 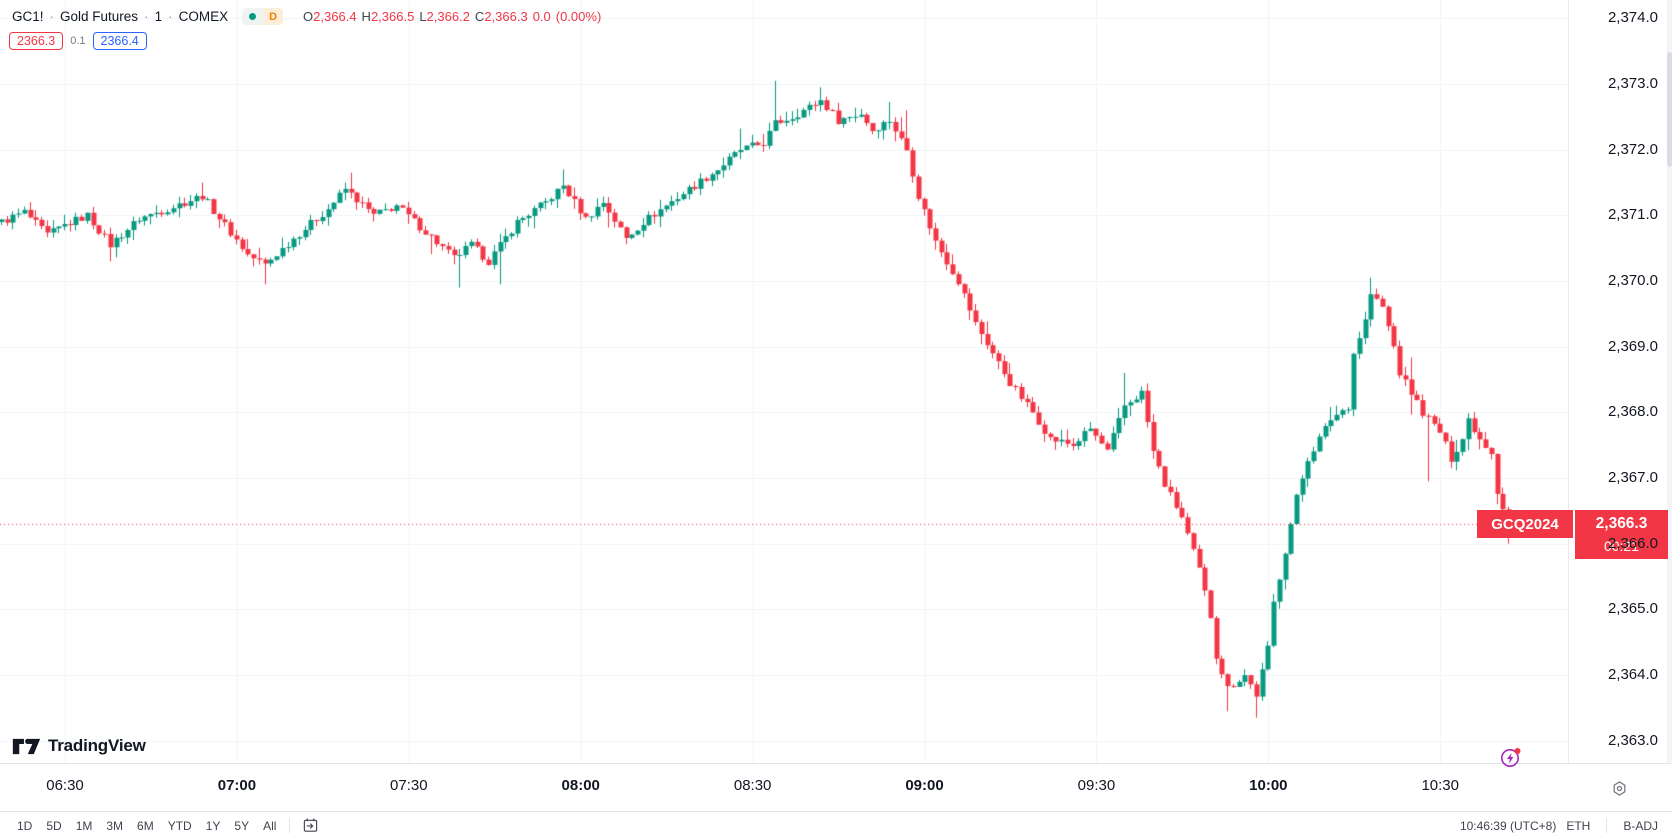 What do you see at coordinates (1632, 740) in the screenshot?
I see `price-tick-label: 2,363.0` at bounding box center [1632, 740].